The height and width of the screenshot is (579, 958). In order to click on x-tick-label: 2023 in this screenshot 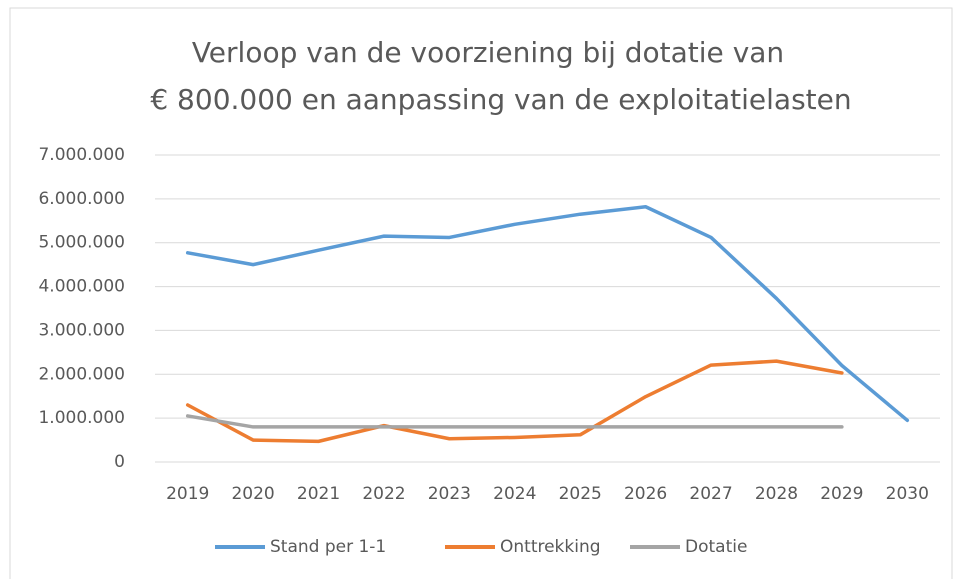, I will do `click(449, 494)`.